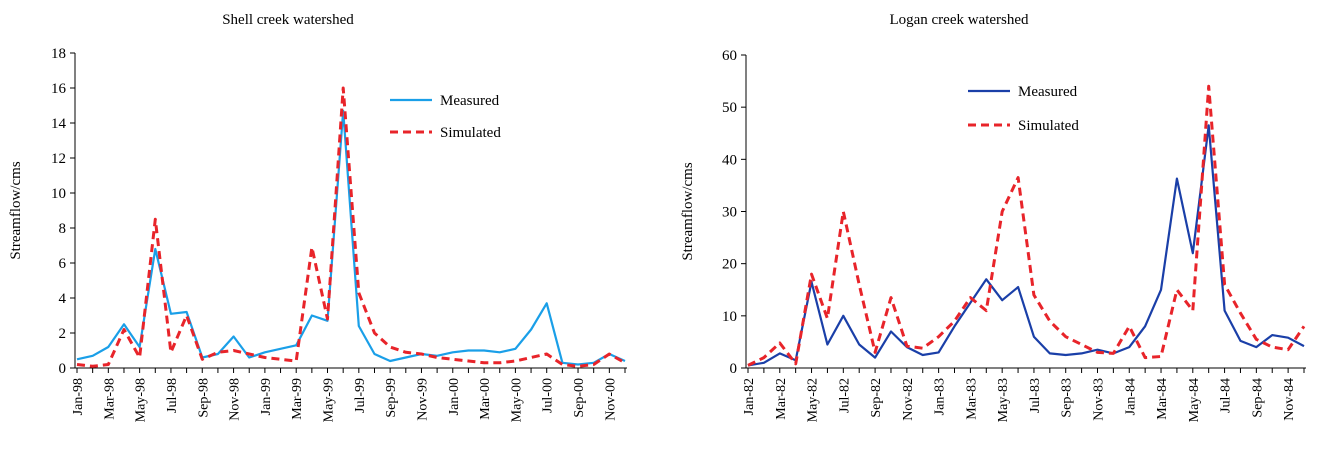  What do you see at coordinates (1257, 398) in the screenshot?
I see `x-tick-label: Sep-84` at bounding box center [1257, 398].